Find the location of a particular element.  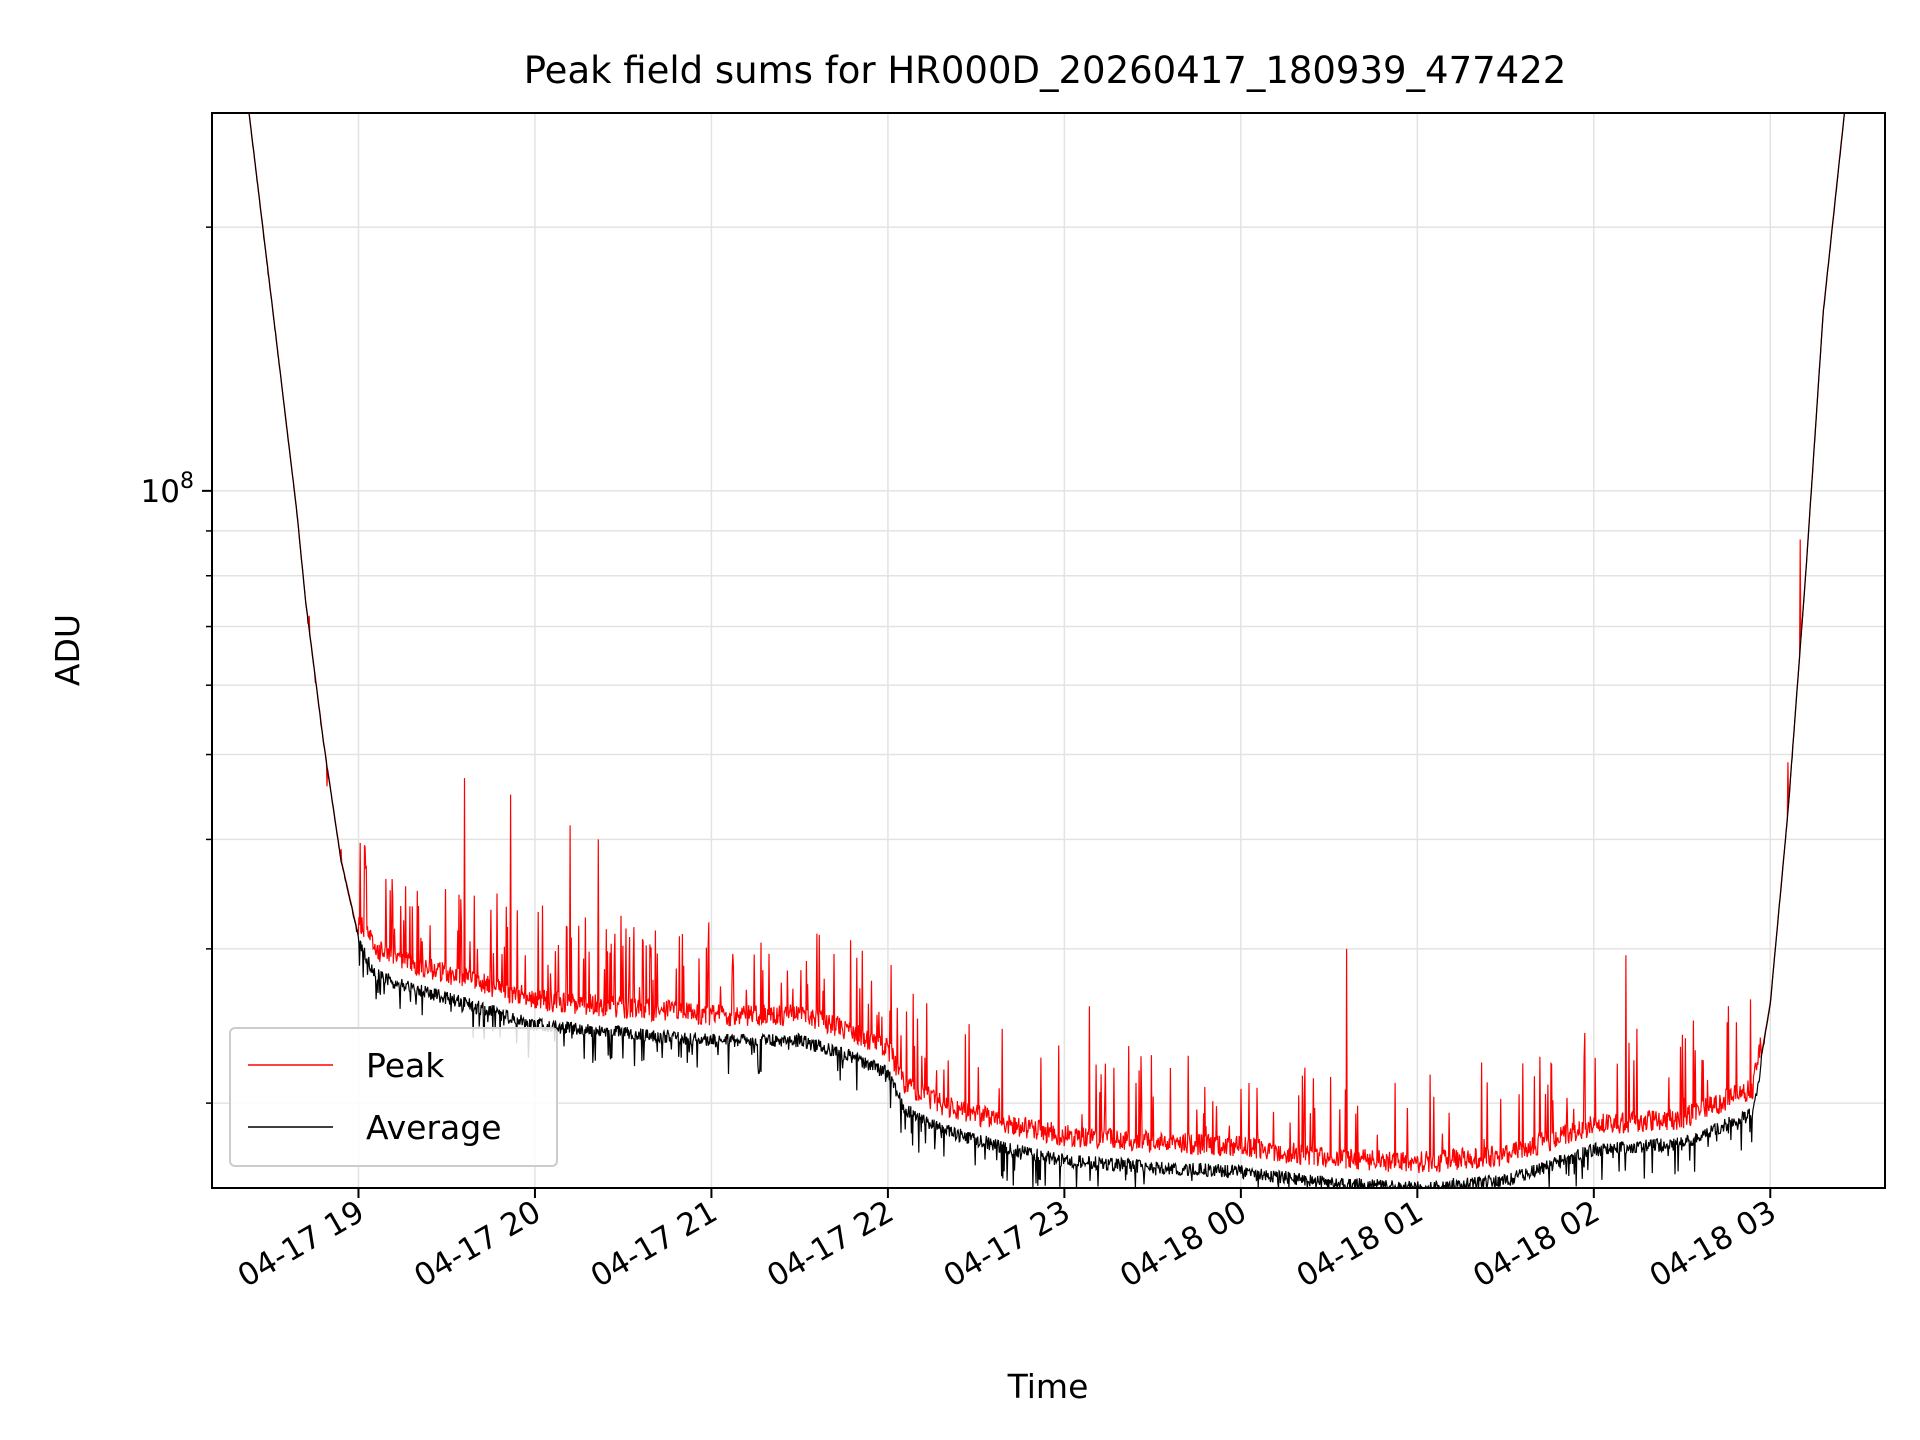

legend-peak-label: Peak is located at coordinates (405, 1065).